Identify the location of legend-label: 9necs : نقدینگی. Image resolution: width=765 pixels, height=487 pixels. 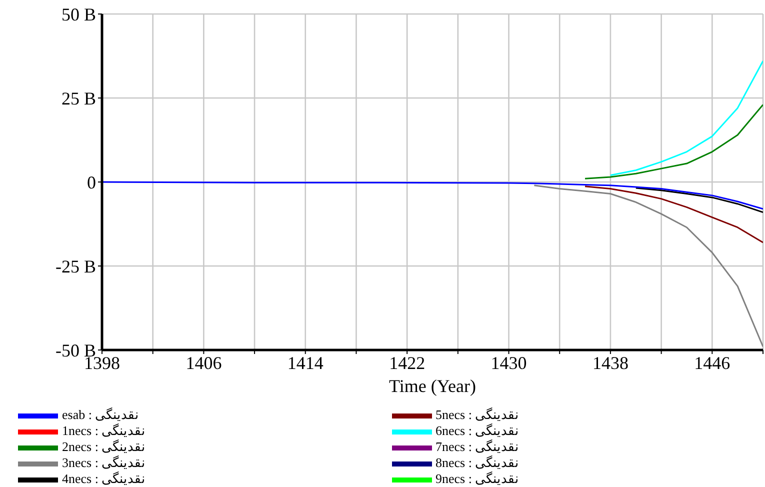
(478, 478).